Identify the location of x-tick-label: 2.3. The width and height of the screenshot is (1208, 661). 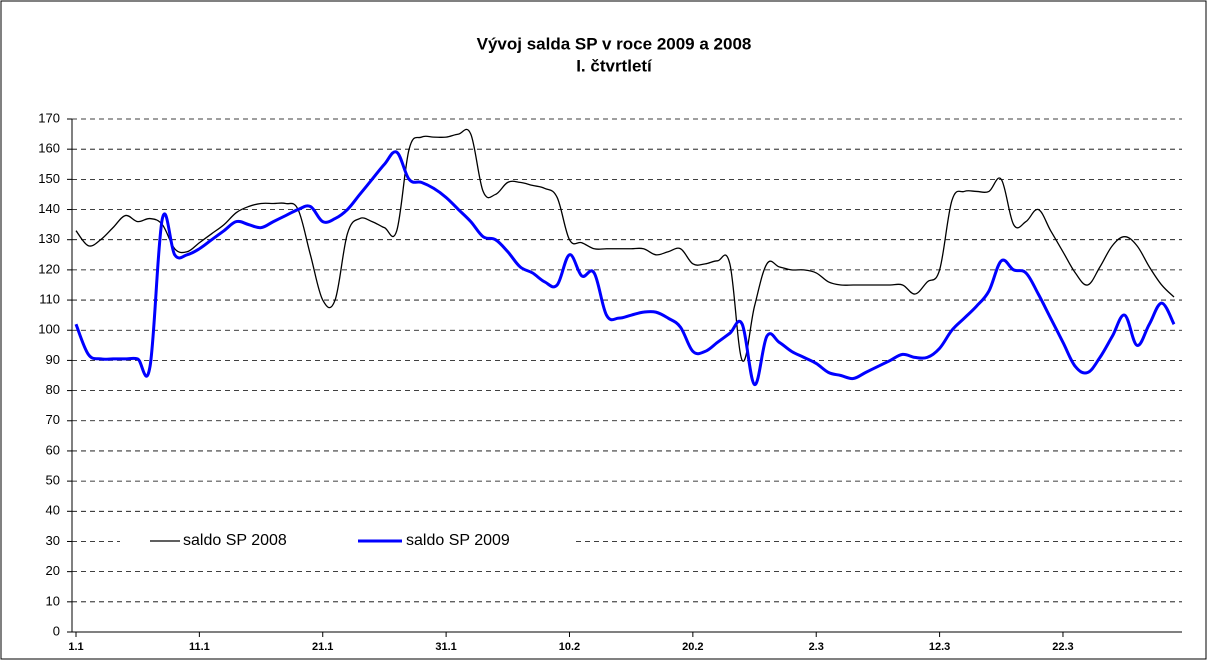
(816, 647).